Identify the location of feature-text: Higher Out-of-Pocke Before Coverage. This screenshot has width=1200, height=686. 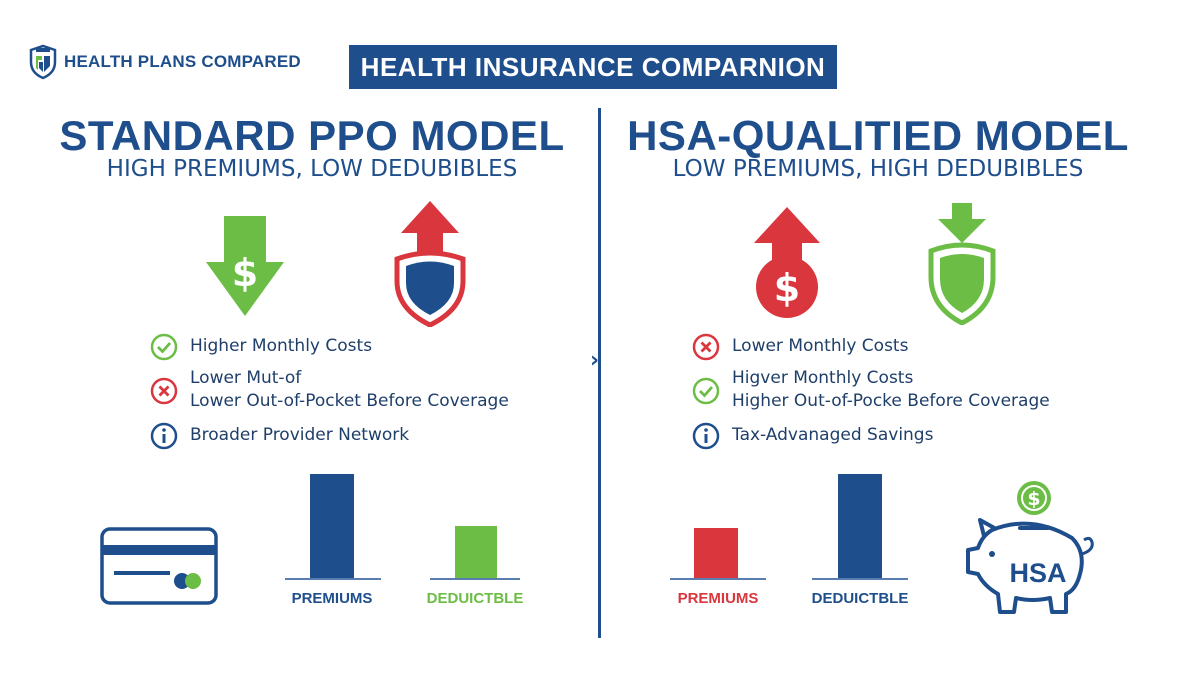
(891, 401).